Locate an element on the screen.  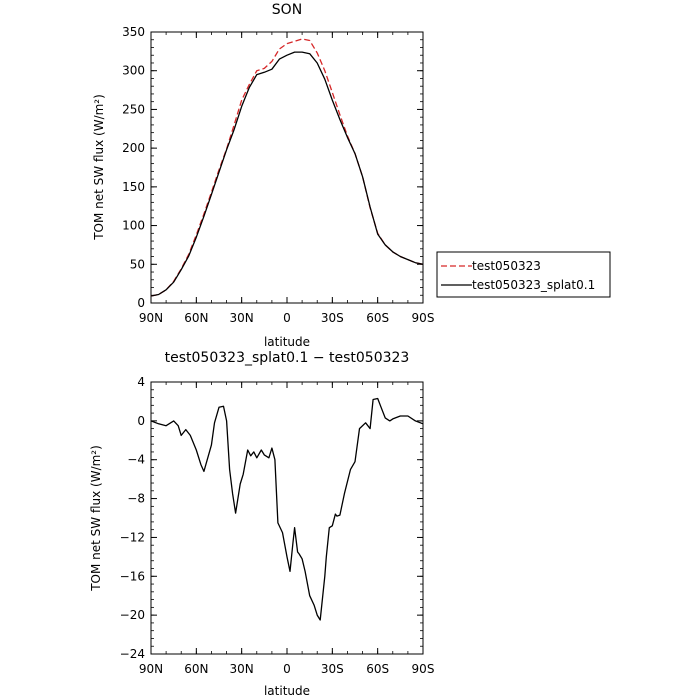
y-tick-label: 350 is located at coordinates (133, 32).